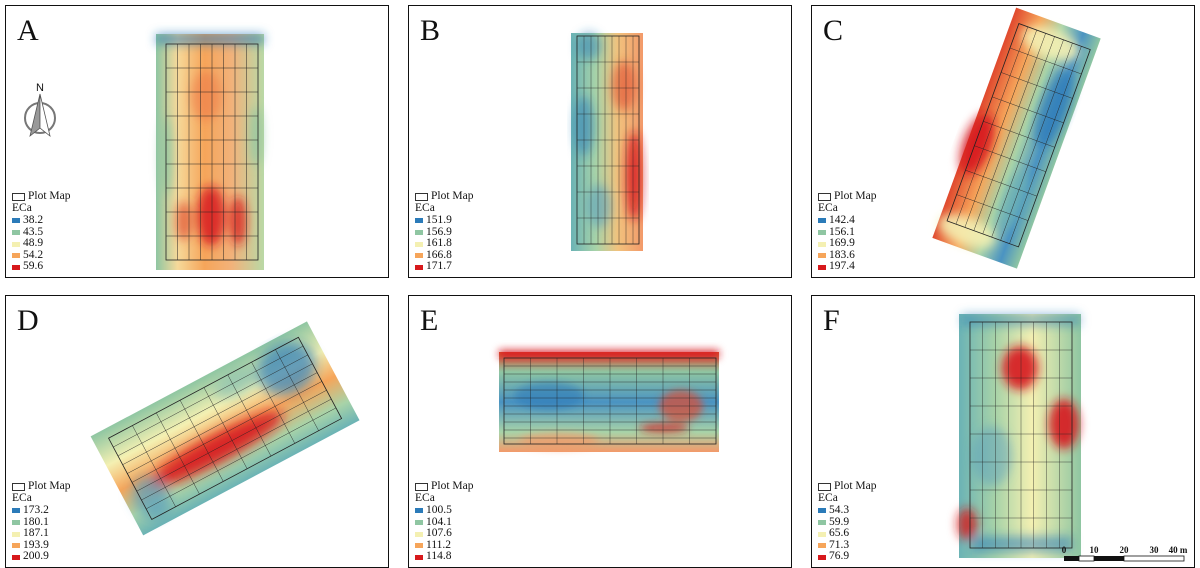 The image size is (1200, 568). I want to click on legend-class-label: 54.3, so click(839, 510).